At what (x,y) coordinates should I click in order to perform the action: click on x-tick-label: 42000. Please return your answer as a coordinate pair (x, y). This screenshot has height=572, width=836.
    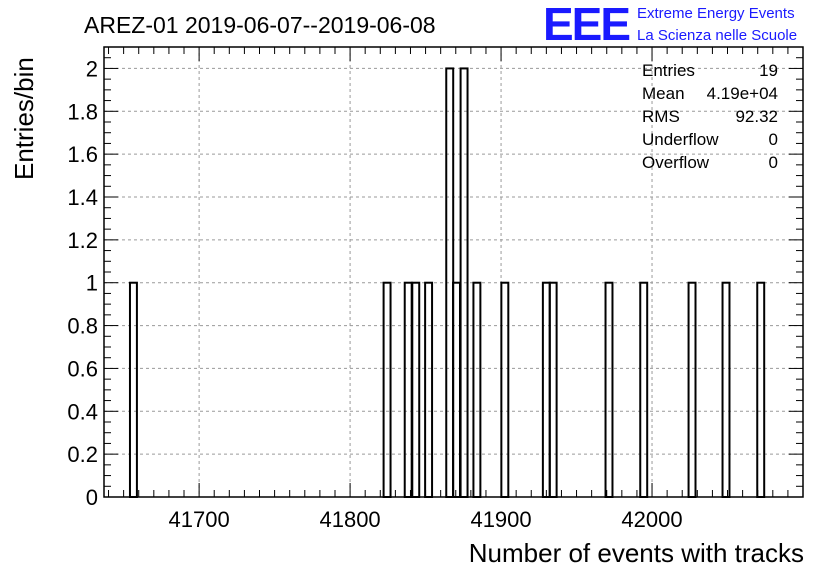
    Looking at the image, I should click on (651, 519).